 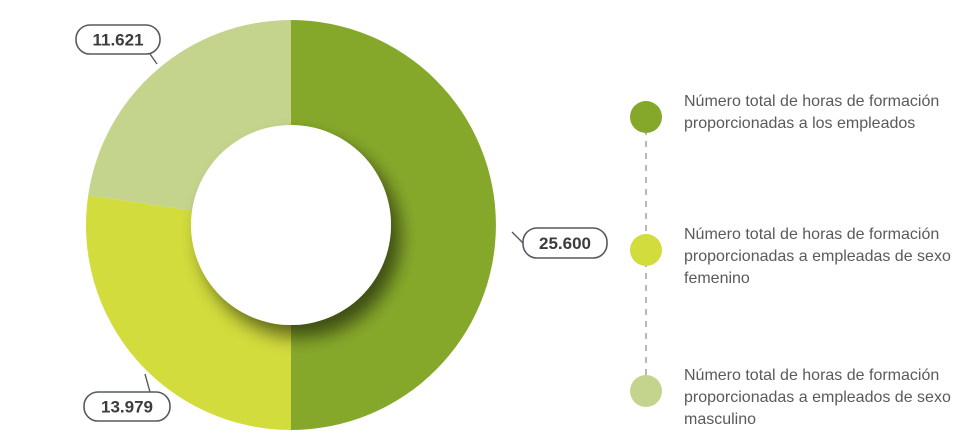 I want to click on donut-hole, so click(x=291, y=225).